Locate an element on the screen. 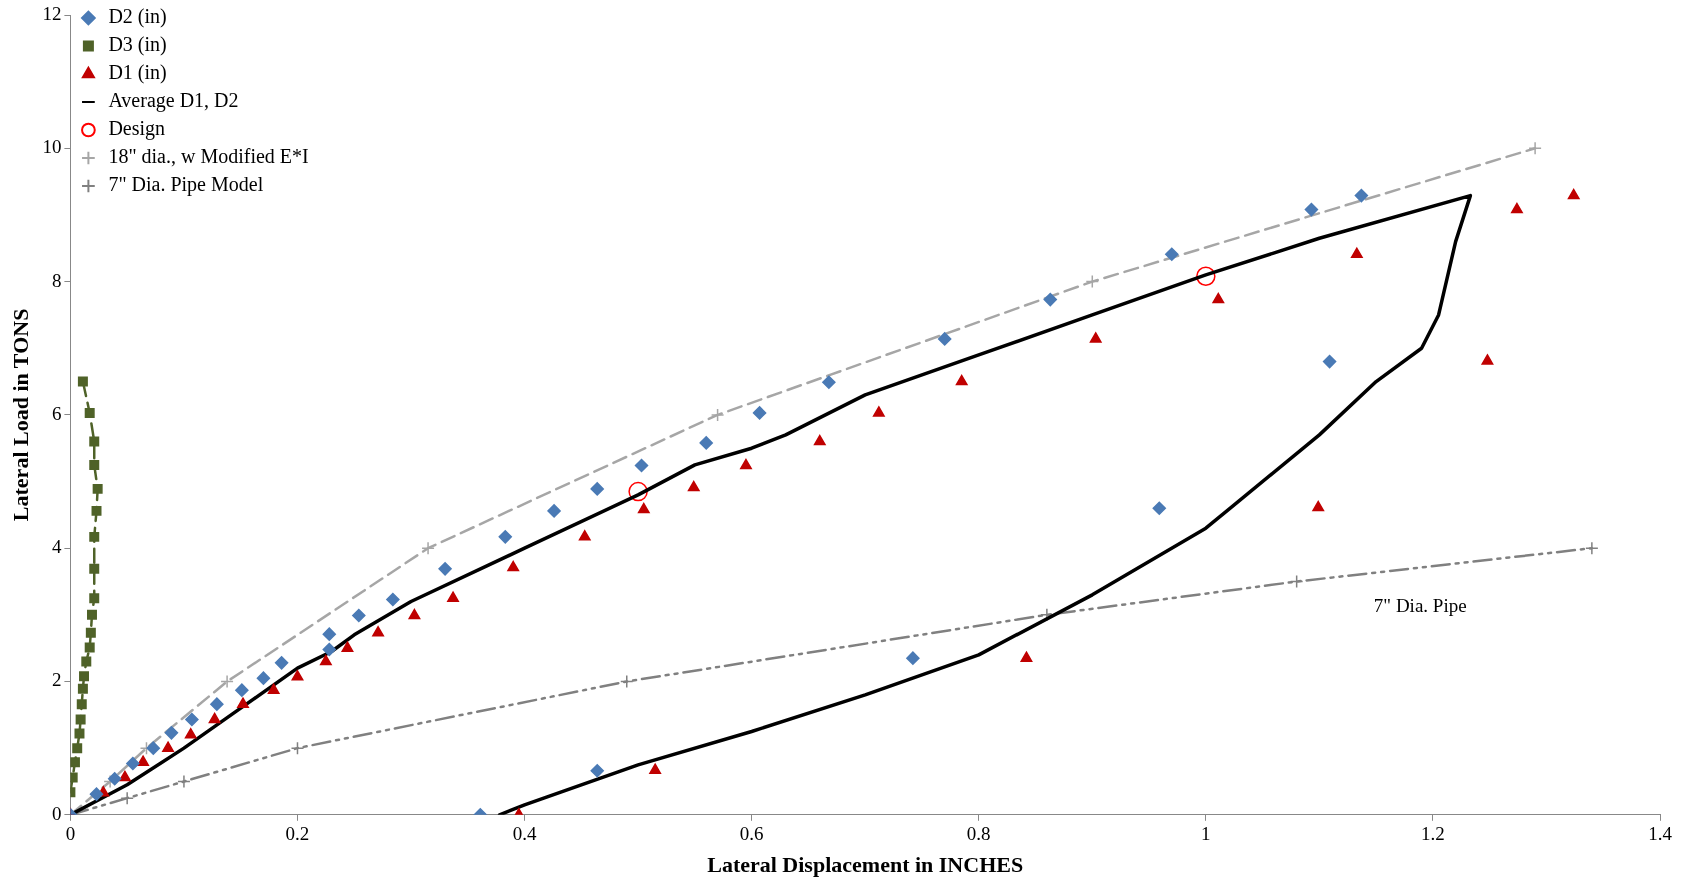  x-tick-label: 0.8 is located at coordinates (978, 834).